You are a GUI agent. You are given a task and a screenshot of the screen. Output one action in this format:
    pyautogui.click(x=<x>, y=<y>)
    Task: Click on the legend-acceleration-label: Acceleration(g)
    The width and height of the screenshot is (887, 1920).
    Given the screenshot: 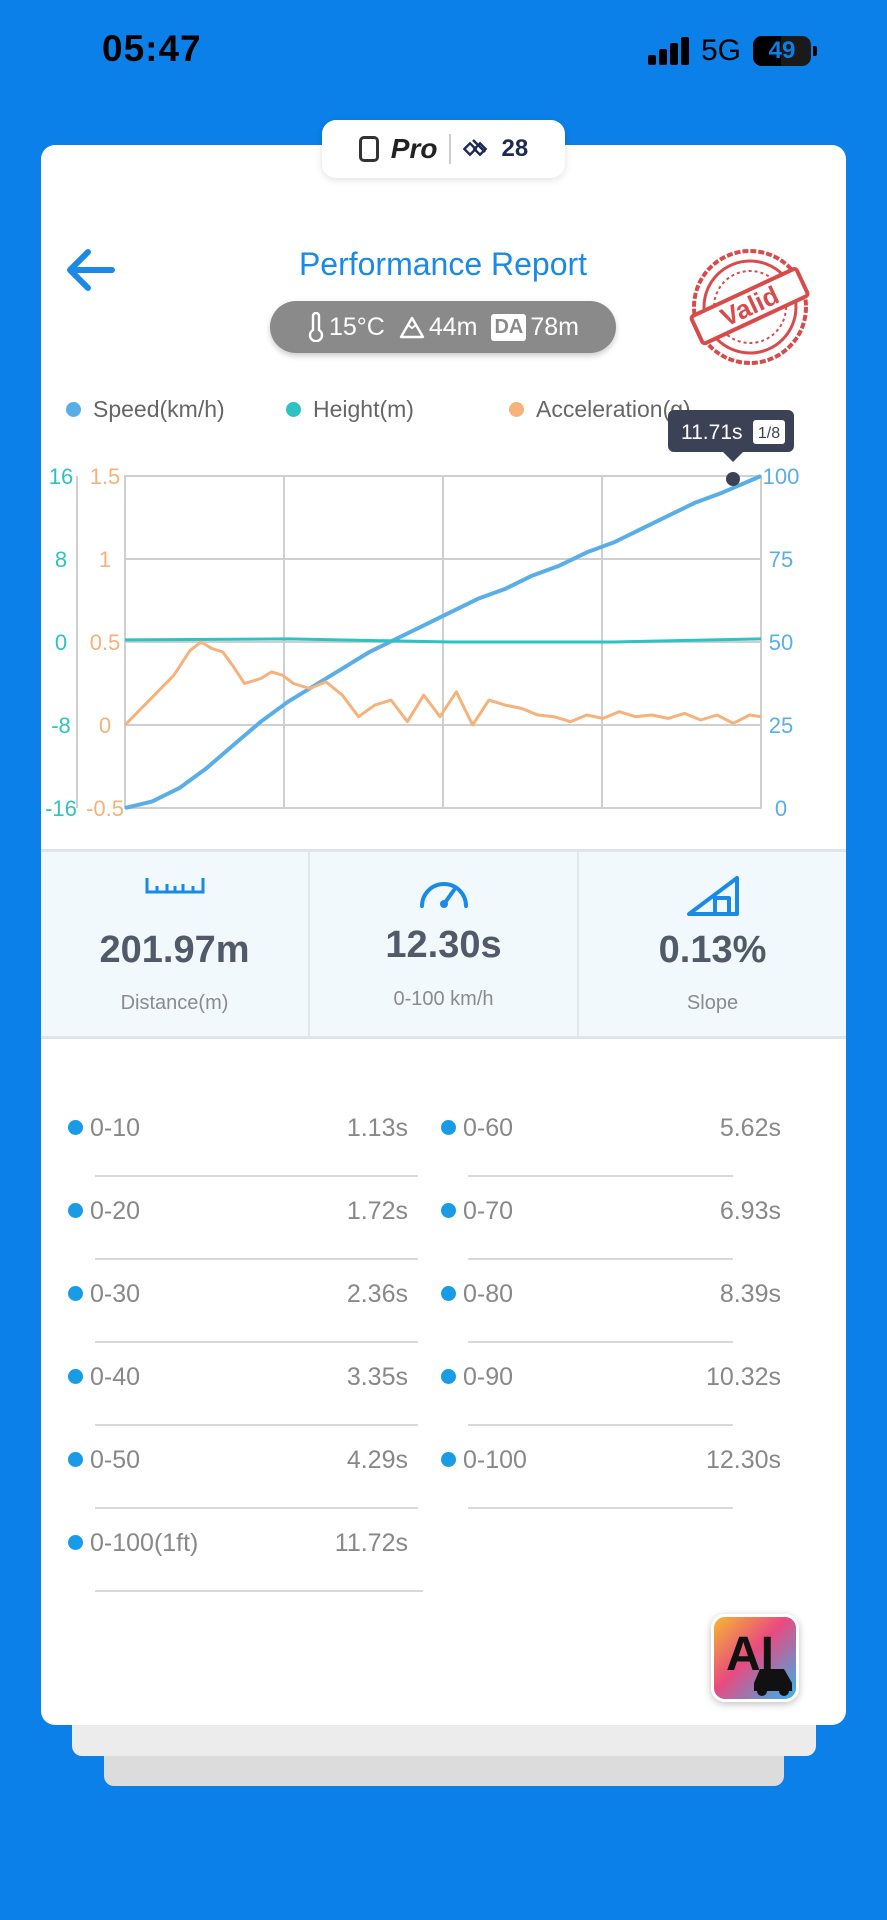 What is the action you would take?
    pyautogui.click(x=613, y=409)
    